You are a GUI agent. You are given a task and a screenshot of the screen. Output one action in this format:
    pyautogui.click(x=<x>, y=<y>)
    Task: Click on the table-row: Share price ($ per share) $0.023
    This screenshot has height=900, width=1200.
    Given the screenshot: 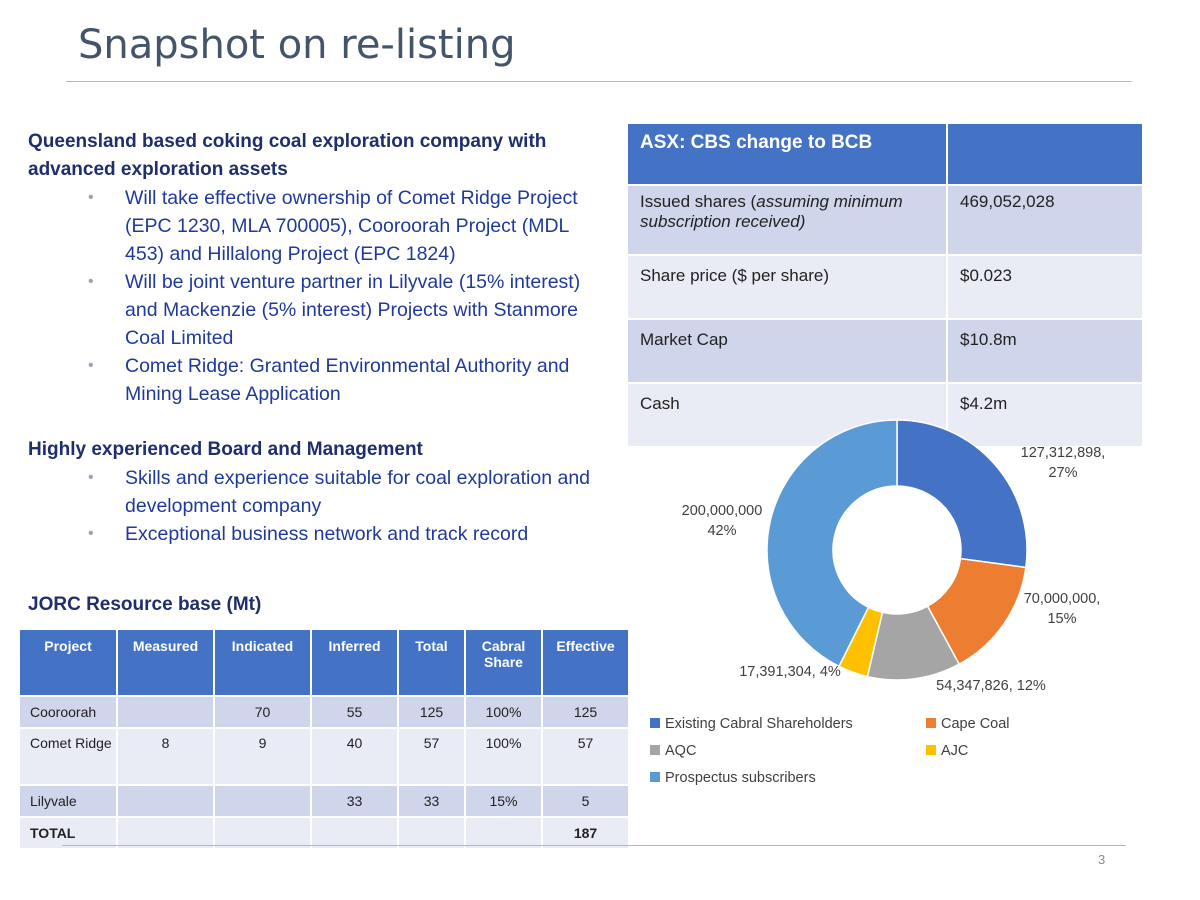 What is the action you would take?
    pyautogui.click(x=885, y=287)
    